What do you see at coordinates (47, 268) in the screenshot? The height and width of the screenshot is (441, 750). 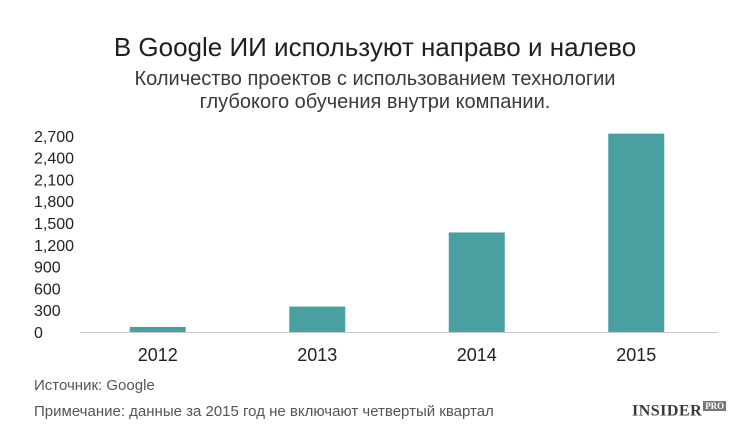 I see `y-tick-label: 900` at bounding box center [47, 268].